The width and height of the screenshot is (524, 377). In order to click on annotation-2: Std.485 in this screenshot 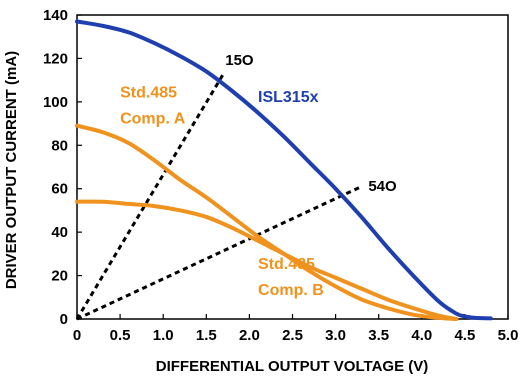, I will do `click(148, 93)`.